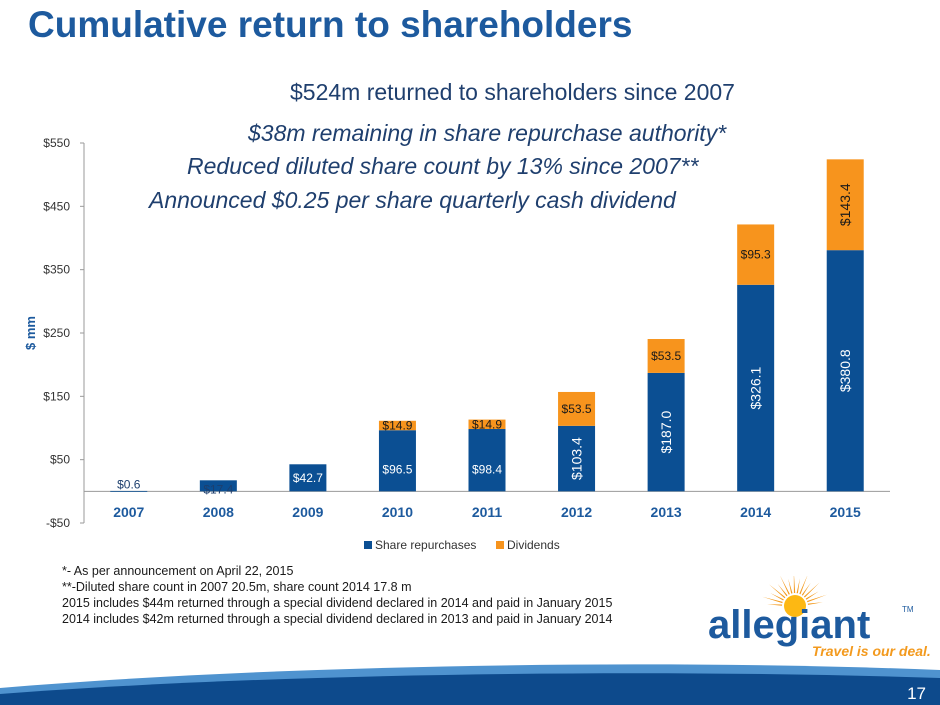  Describe the element at coordinates (56, 396) in the screenshot. I see `y-tick-label: $150` at that location.